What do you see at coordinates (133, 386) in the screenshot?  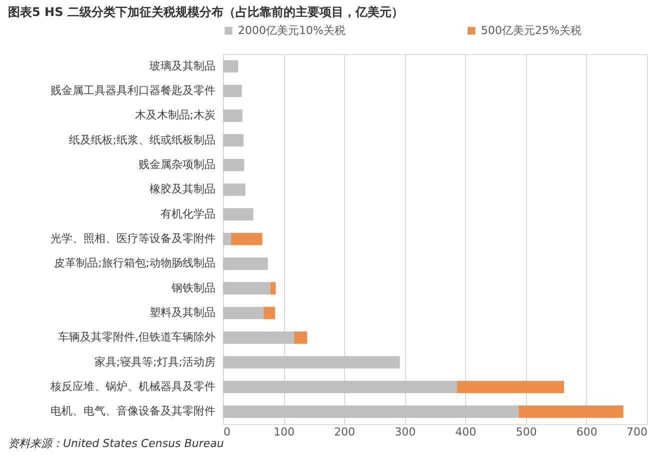 I see `y-tick-label: 核反应堆、锅炉、机械器具及零件` at bounding box center [133, 386].